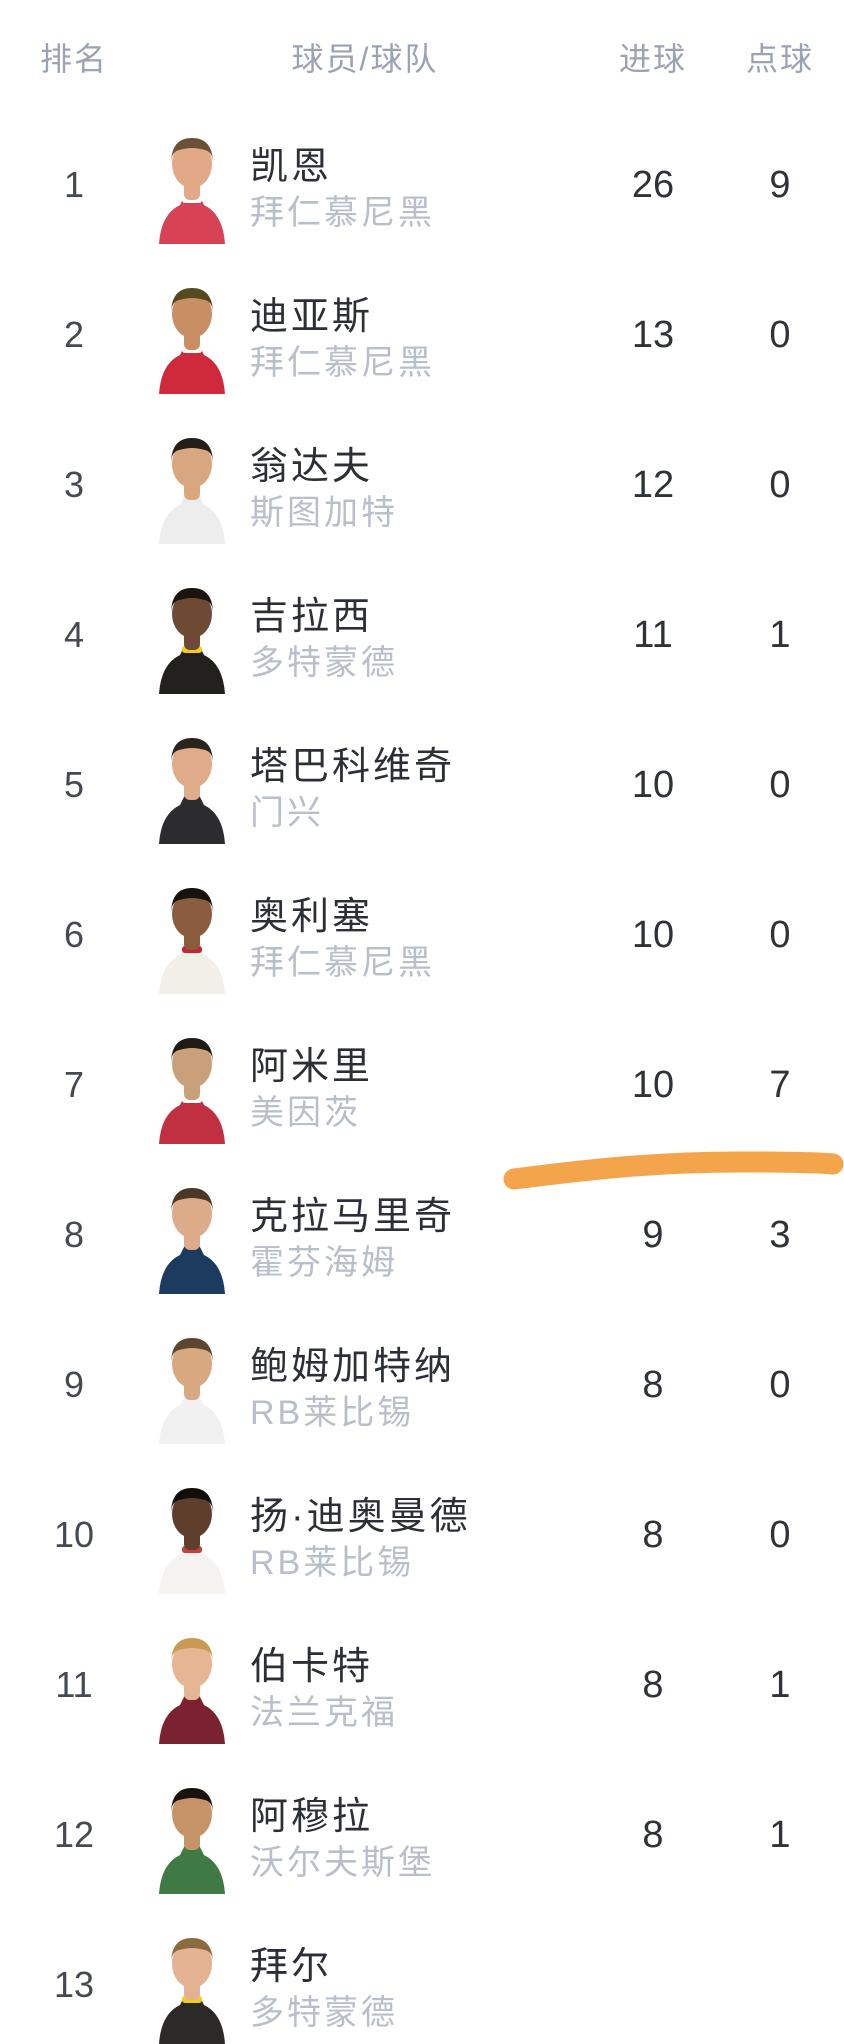 This screenshot has width=844, height=2044. Describe the element at coordinates (780, 184) in the screenshot. I see `penalties-value: 9` at that location.